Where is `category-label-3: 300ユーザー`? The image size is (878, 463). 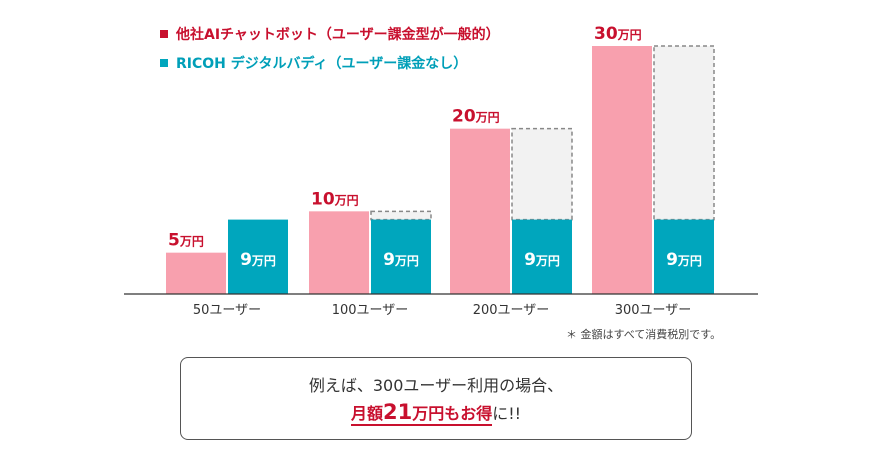
category-label-3: 300ユーザー is located at coordinates (653, 310).